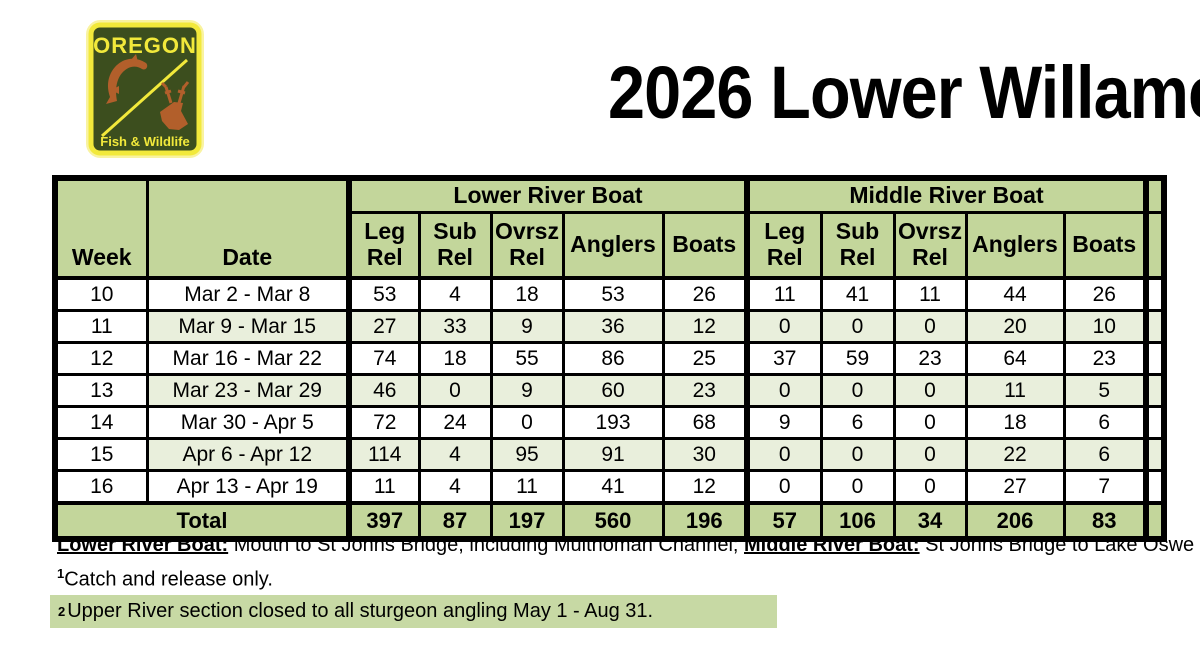 The image size is (1200, 664). I want to click on next-section-partial-header, so click(1154, 195).